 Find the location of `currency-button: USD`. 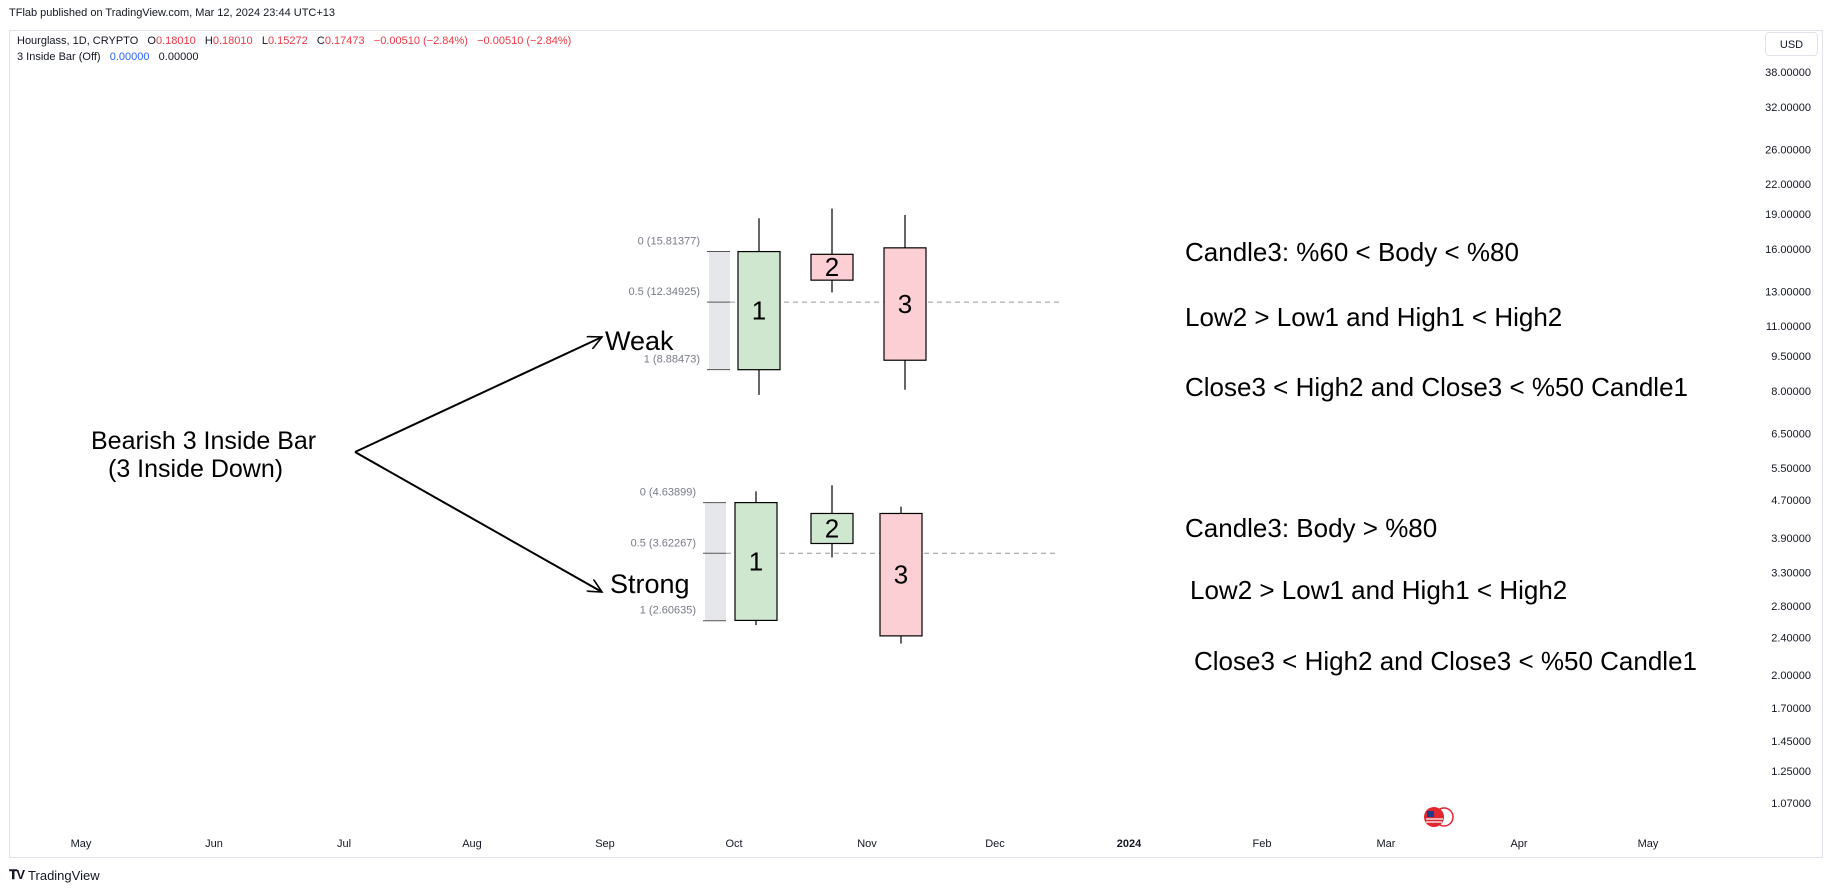

currency-button: USD is located at coordinates (1791, 44).